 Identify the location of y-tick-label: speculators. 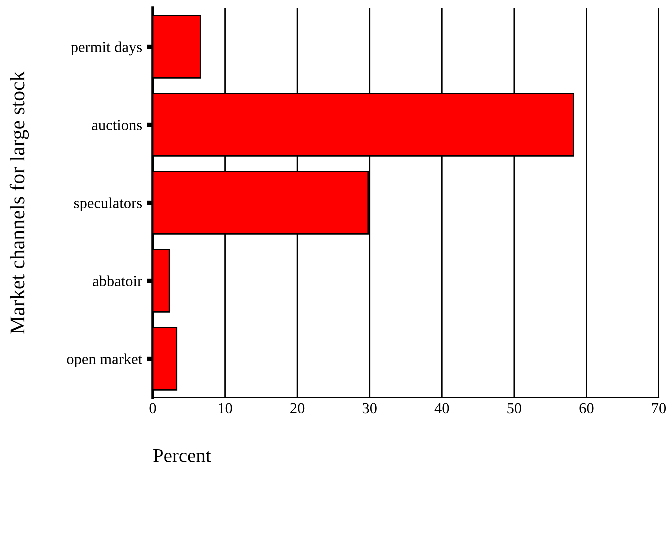
(108, 205).